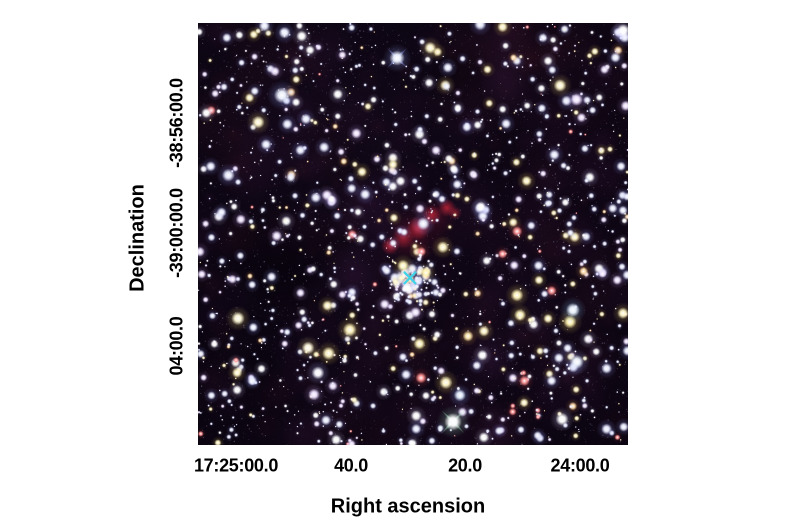  What do you see at coordinates (408, 506) in the screenshot?
I see `x-axis-title: Right ascension` at bounding box center [408, 506].